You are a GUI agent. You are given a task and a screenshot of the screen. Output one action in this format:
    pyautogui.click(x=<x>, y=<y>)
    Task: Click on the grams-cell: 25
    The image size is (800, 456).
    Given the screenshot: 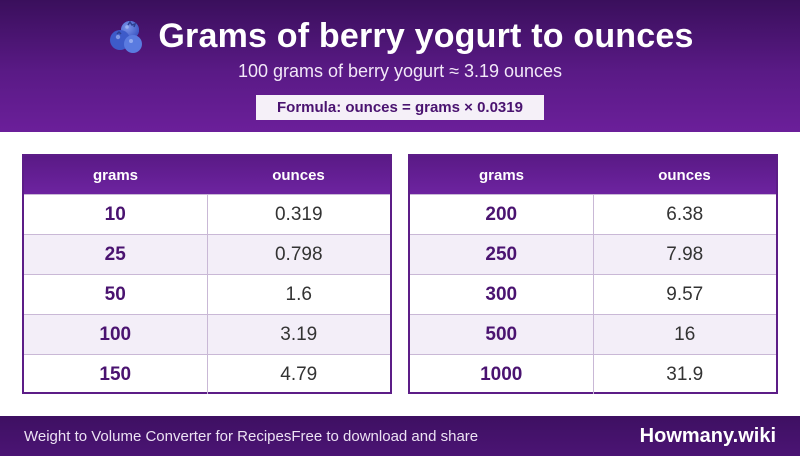 What is the action you would take?
    pyautogui.click(x=116, y=254)
    